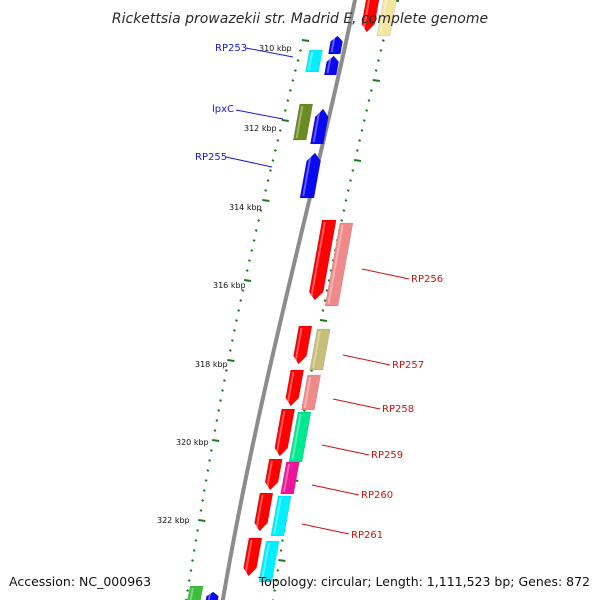 This screenshot has width=600, height=600. Describe the element at coordinates (265, 561) in the screenshot. I see `gene-next-b-highlight` at that location.